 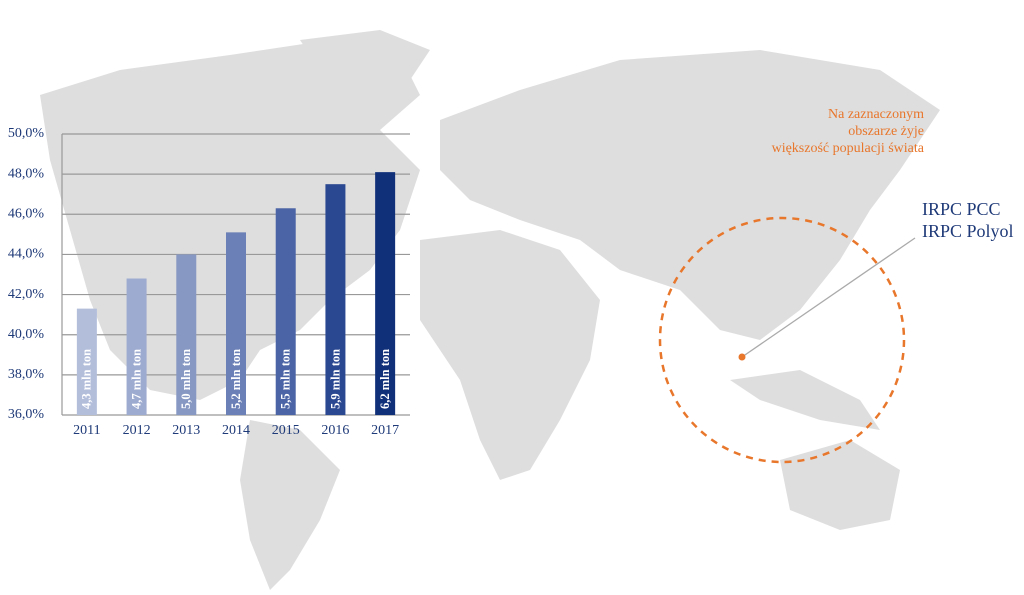 I want to click on y-tick-label: 36,0%, so click(x=26, y=414).